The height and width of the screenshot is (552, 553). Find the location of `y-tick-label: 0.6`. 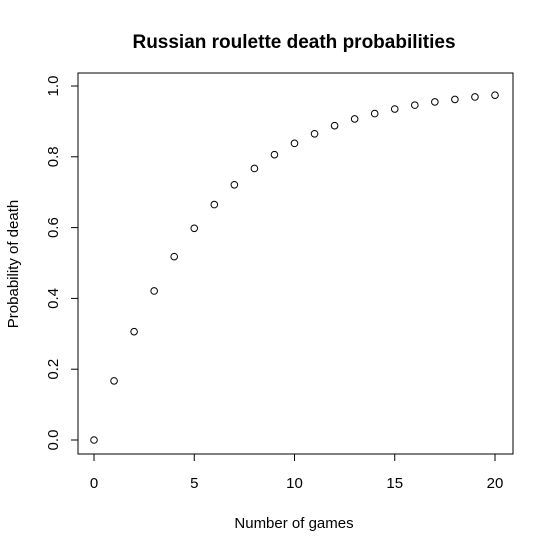

y-tick-label: 0.6 is located at coordinates (53, 227).